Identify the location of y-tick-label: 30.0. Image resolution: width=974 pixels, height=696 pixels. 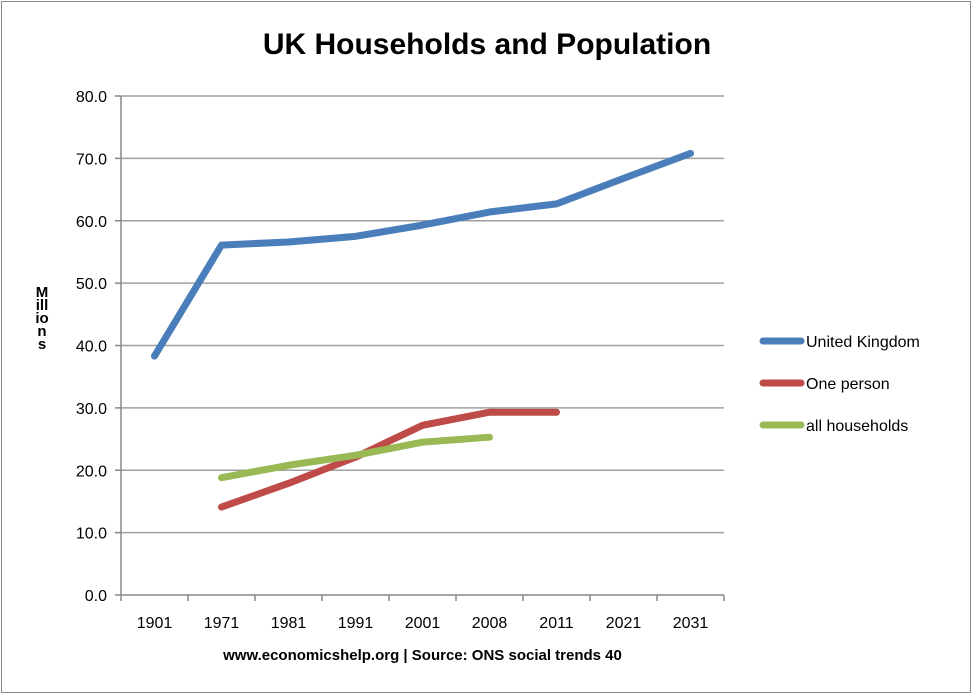
(91, 409).